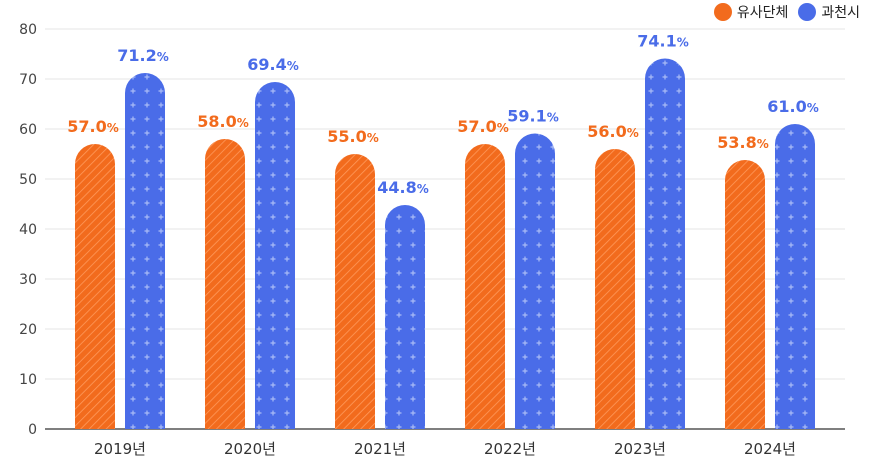 This screenshot has width=870, height=473. What do you see at coordinates (32, 430) in the screenshot?
I see `y-tick-label: 0` at bounding box center [32, 430].